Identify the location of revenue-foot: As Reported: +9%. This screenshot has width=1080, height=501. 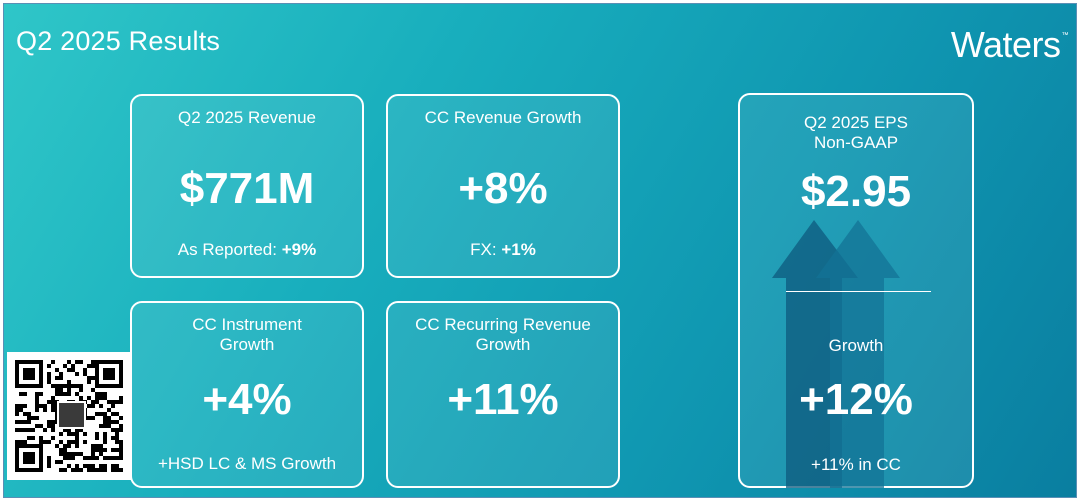
(247, 250).